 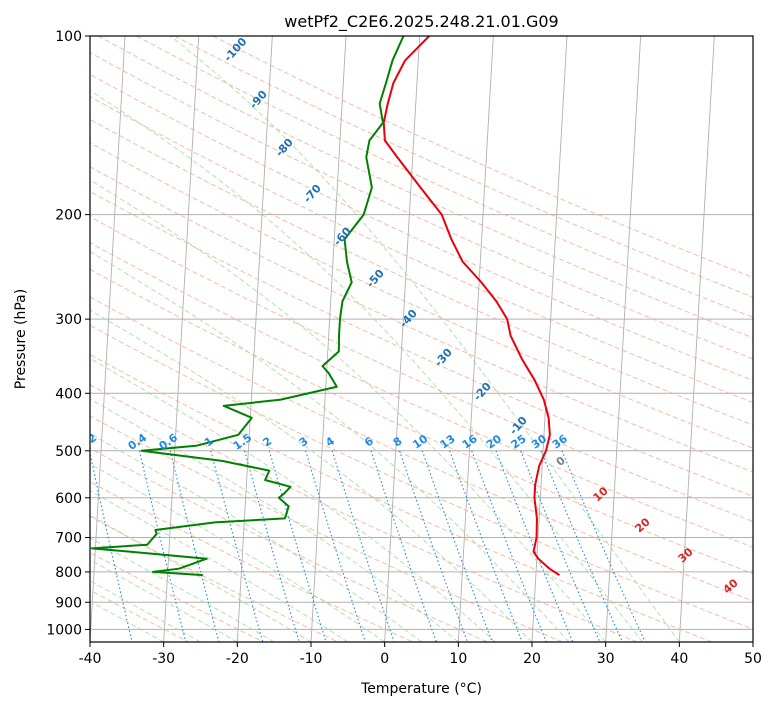 What do you see at coordinates (68, 320) in the screenshot?
I see `y-tick-label: 300` at bounding box center [68, 320].